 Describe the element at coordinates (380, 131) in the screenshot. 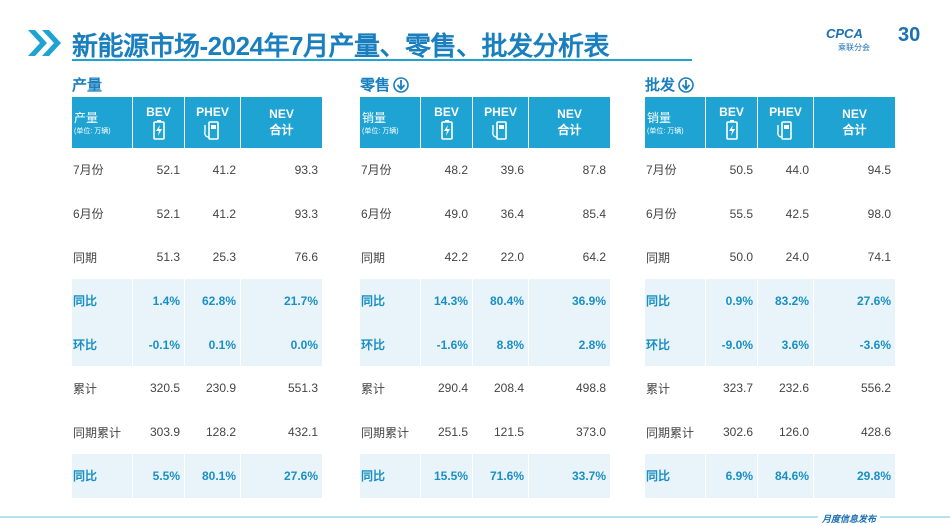

I see `header-unit: (单位: 万辆)` at that location.